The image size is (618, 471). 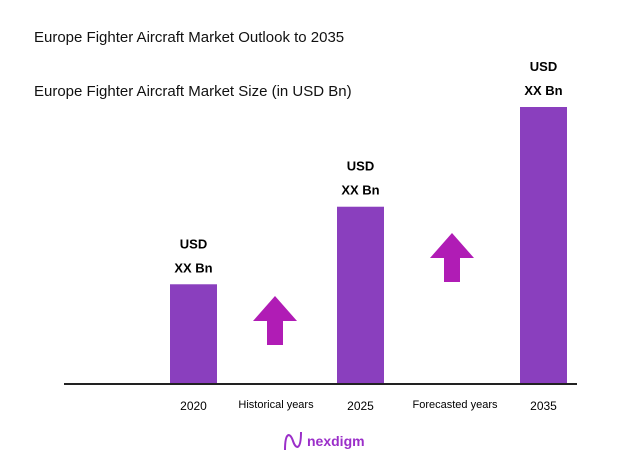 What do you see at coordinates (193, 406) in the screenshot?
I see `x-tick-label: 2020` at bounding box center [193, 406].